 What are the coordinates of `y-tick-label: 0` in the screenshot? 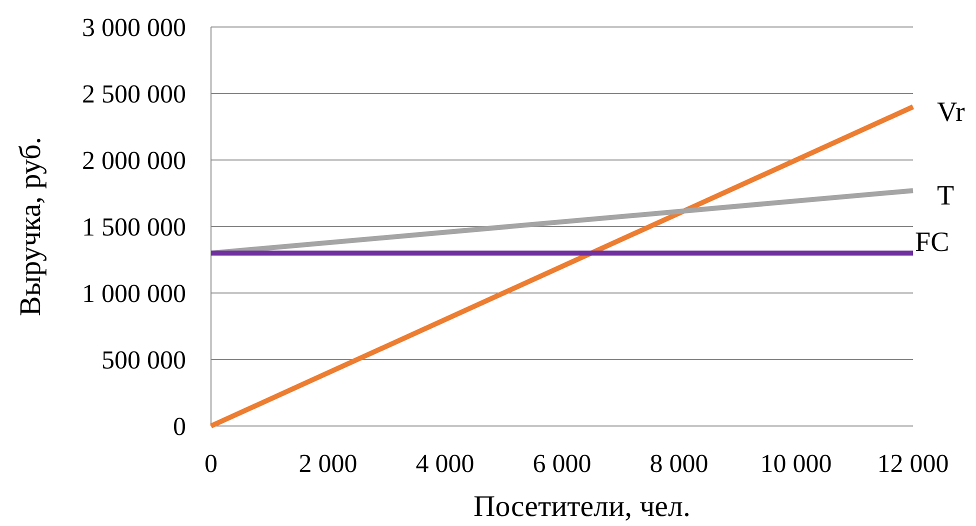 It's located at (179, 427).